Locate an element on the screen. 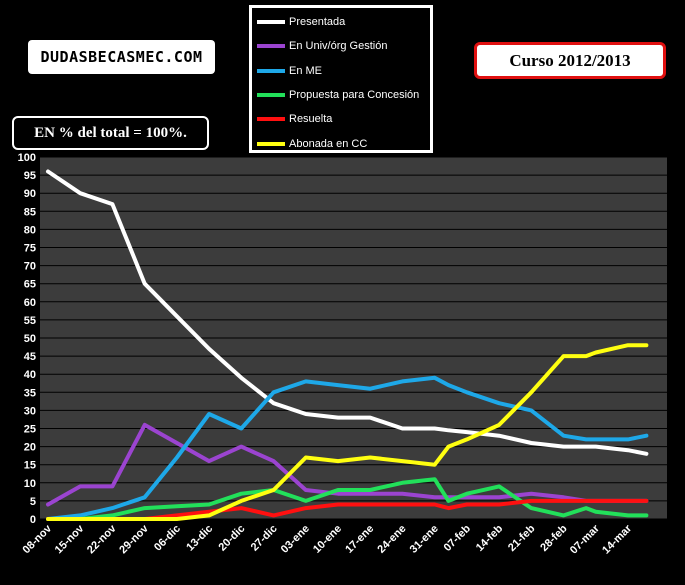  x-tick-label: 17-ene is located at coordinates (359, 539).